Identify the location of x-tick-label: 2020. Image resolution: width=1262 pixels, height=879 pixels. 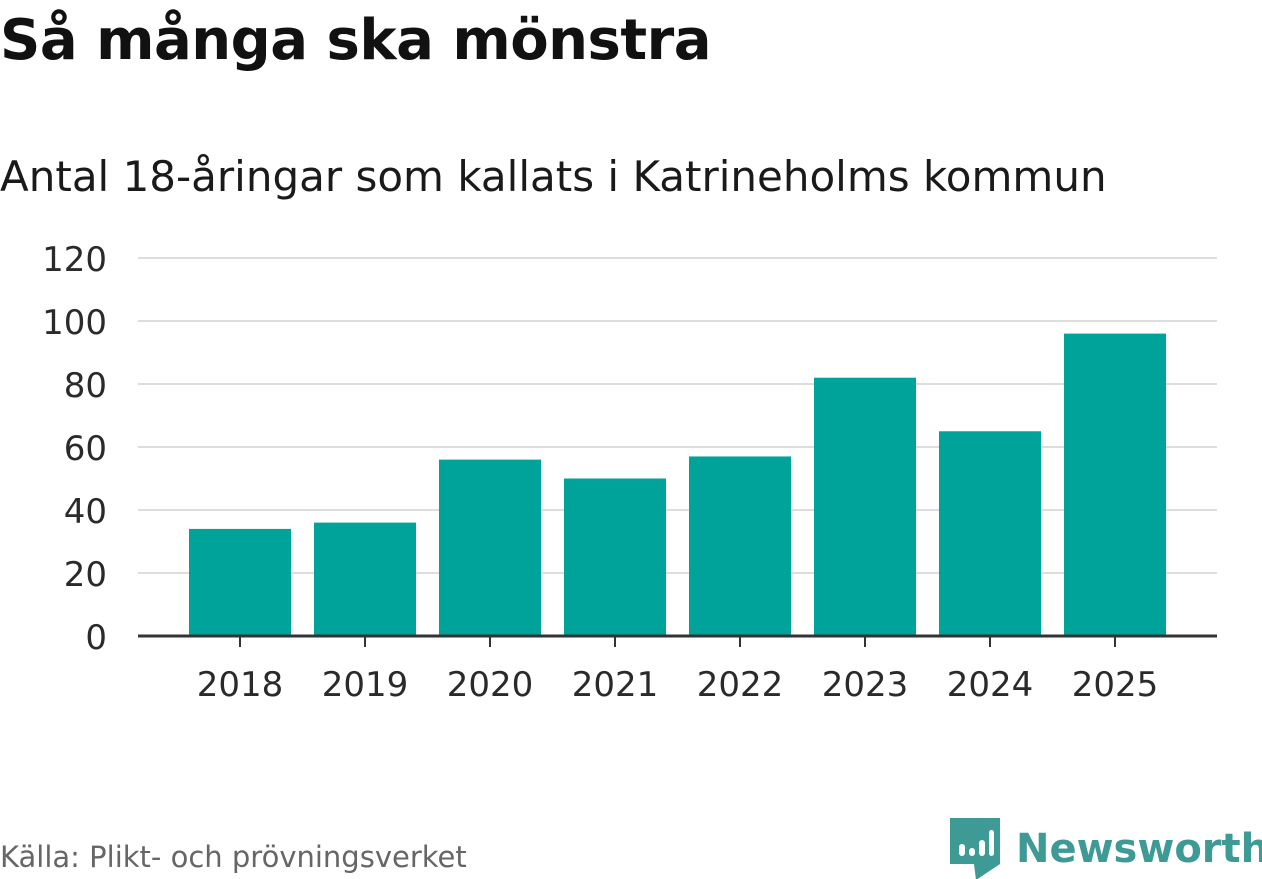
(490, 685).